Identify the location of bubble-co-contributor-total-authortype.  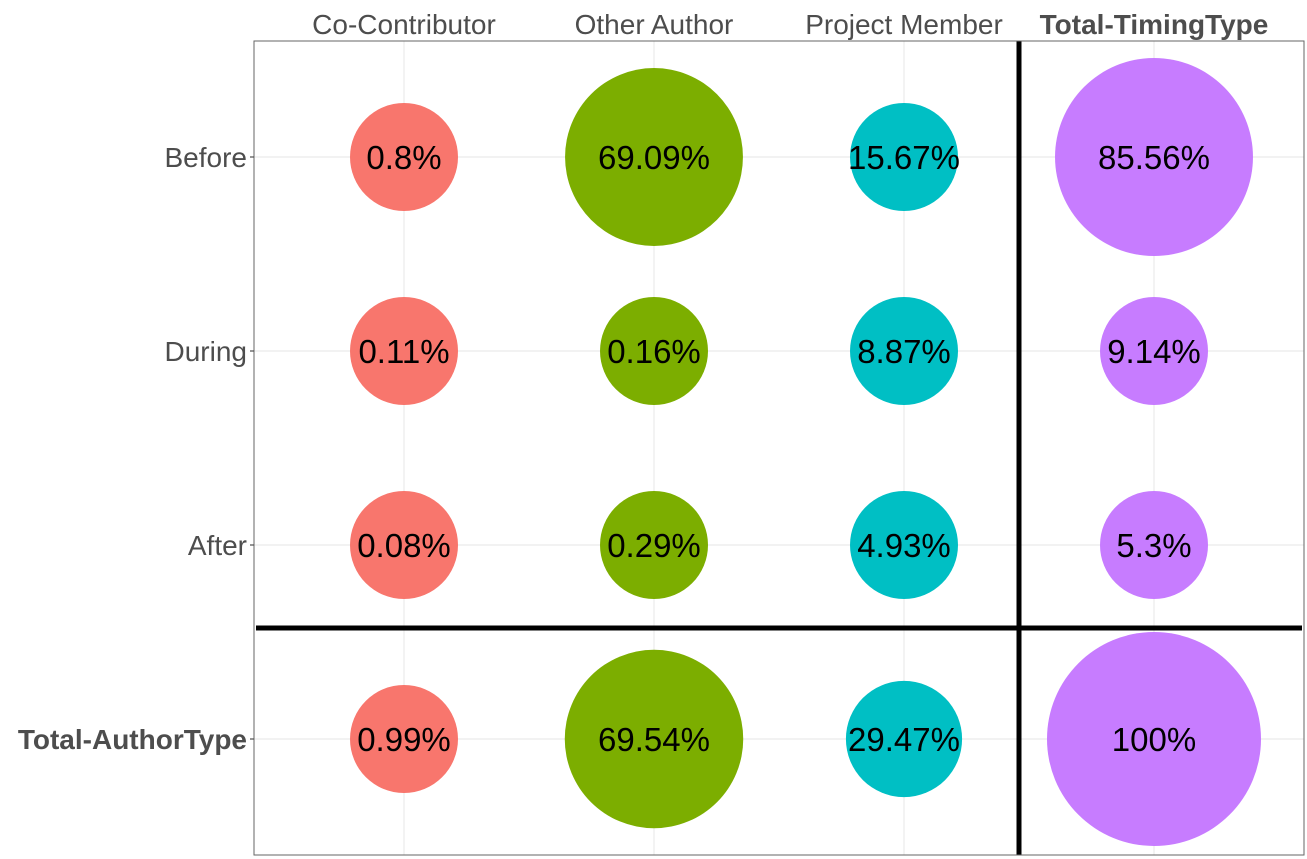
(404, 739).